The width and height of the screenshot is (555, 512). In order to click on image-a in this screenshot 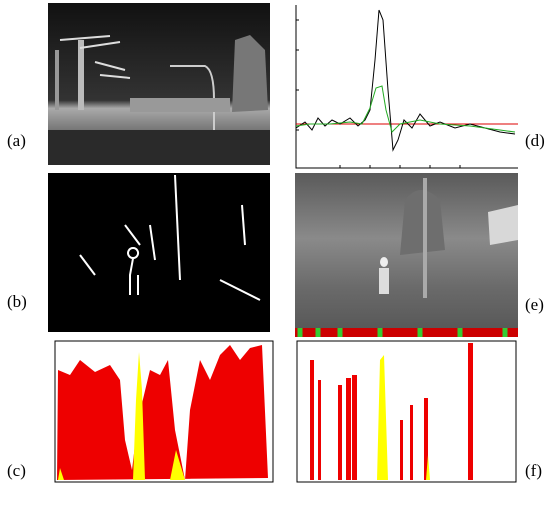, I will do `click(159, 84)`.